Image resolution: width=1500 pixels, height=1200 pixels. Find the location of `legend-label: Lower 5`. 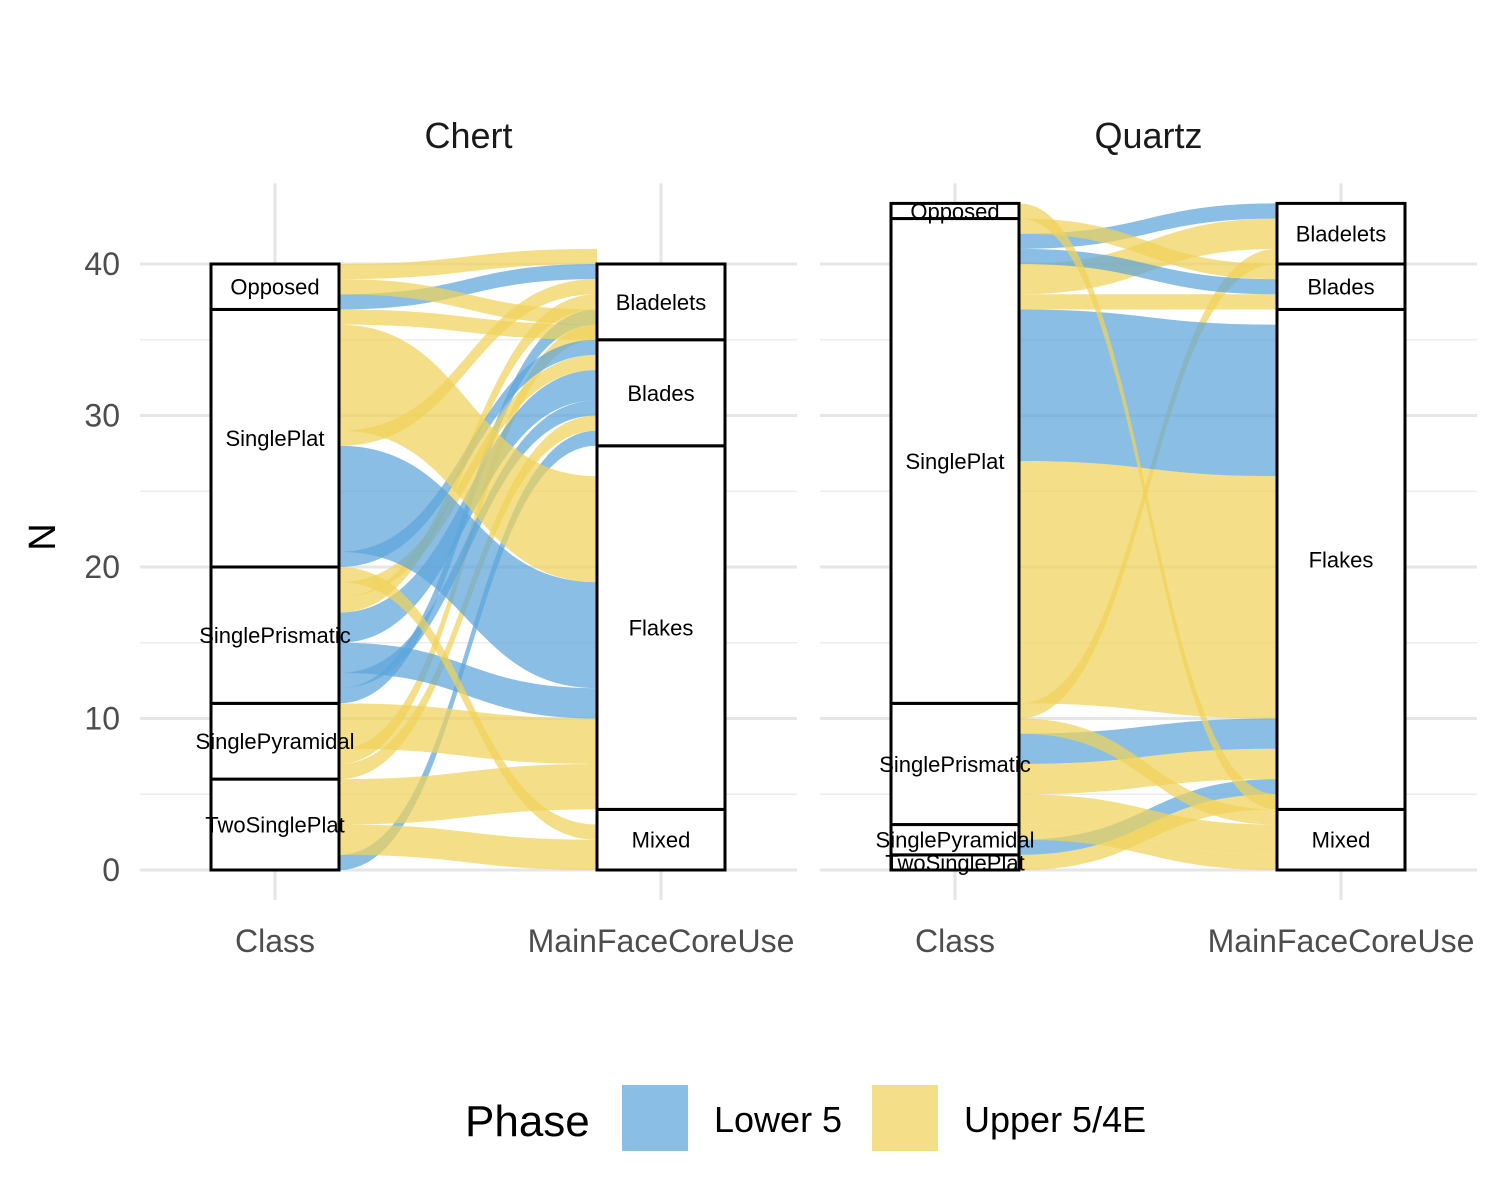

legend-label: Lower 5 is located at coordinates (778, 1119).